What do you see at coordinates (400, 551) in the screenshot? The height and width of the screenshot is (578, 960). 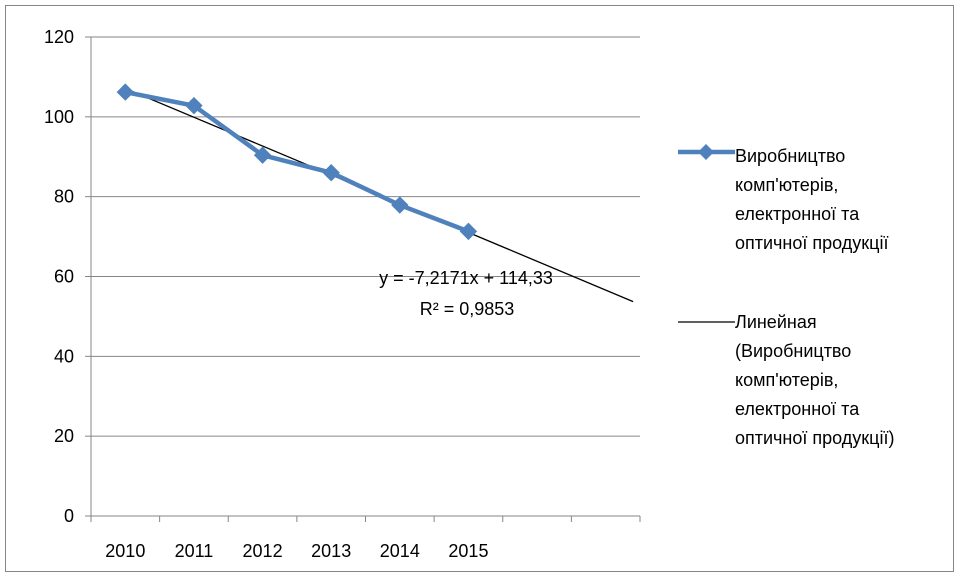 I see `x-tick-label: 2014` at bounding box center [400, 551].